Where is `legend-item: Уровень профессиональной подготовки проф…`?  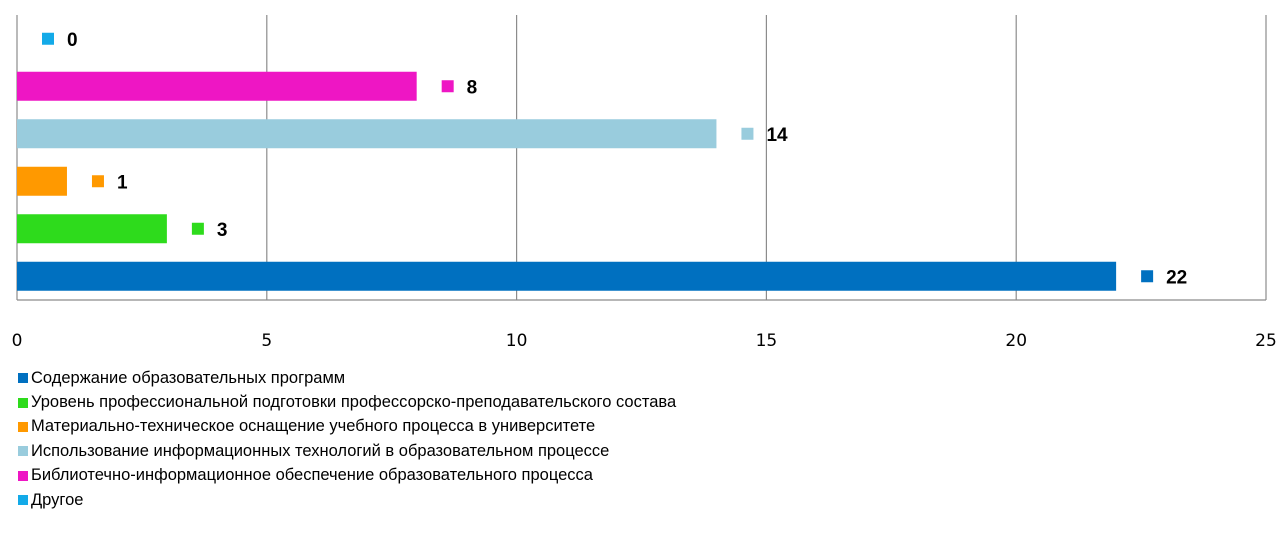
legend-item: Уровень профессиональной подготовки проф… is located at coordinates (347, 402).